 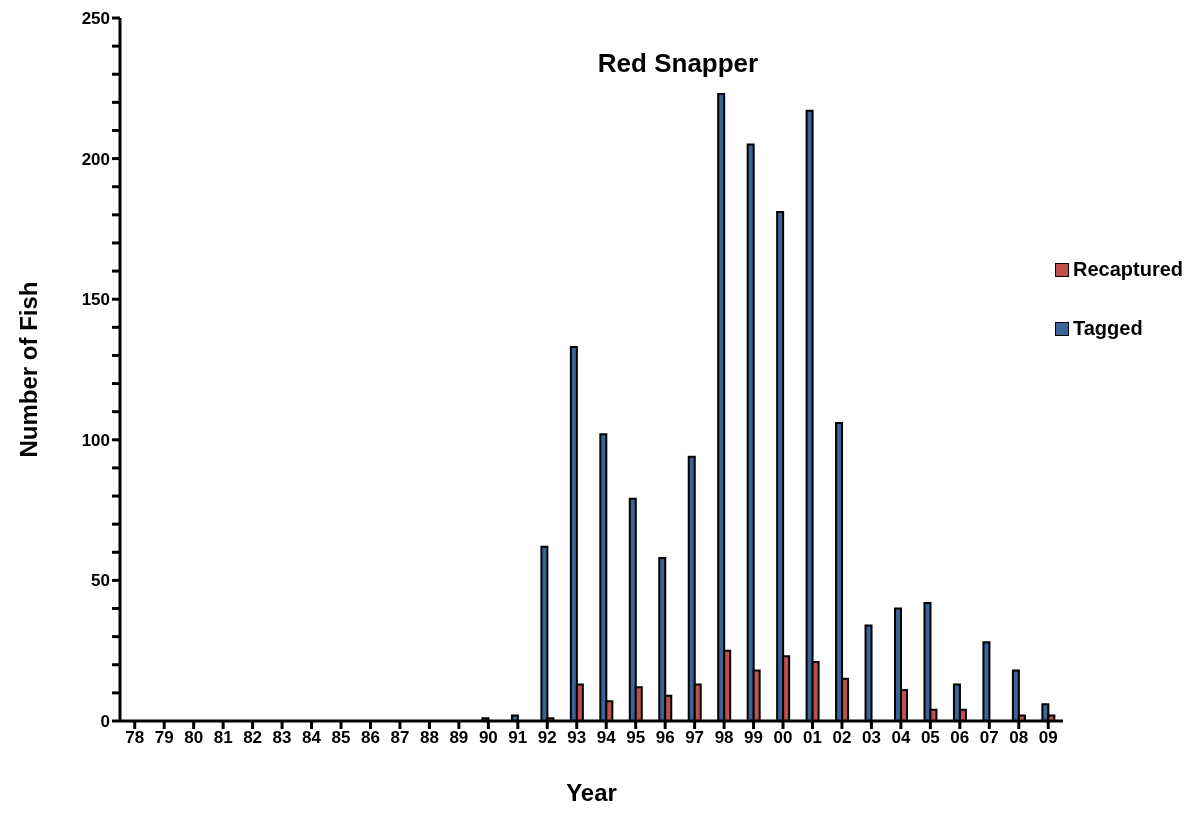 I want to click on x-tick-label: 81, so click(x=223, y=738).